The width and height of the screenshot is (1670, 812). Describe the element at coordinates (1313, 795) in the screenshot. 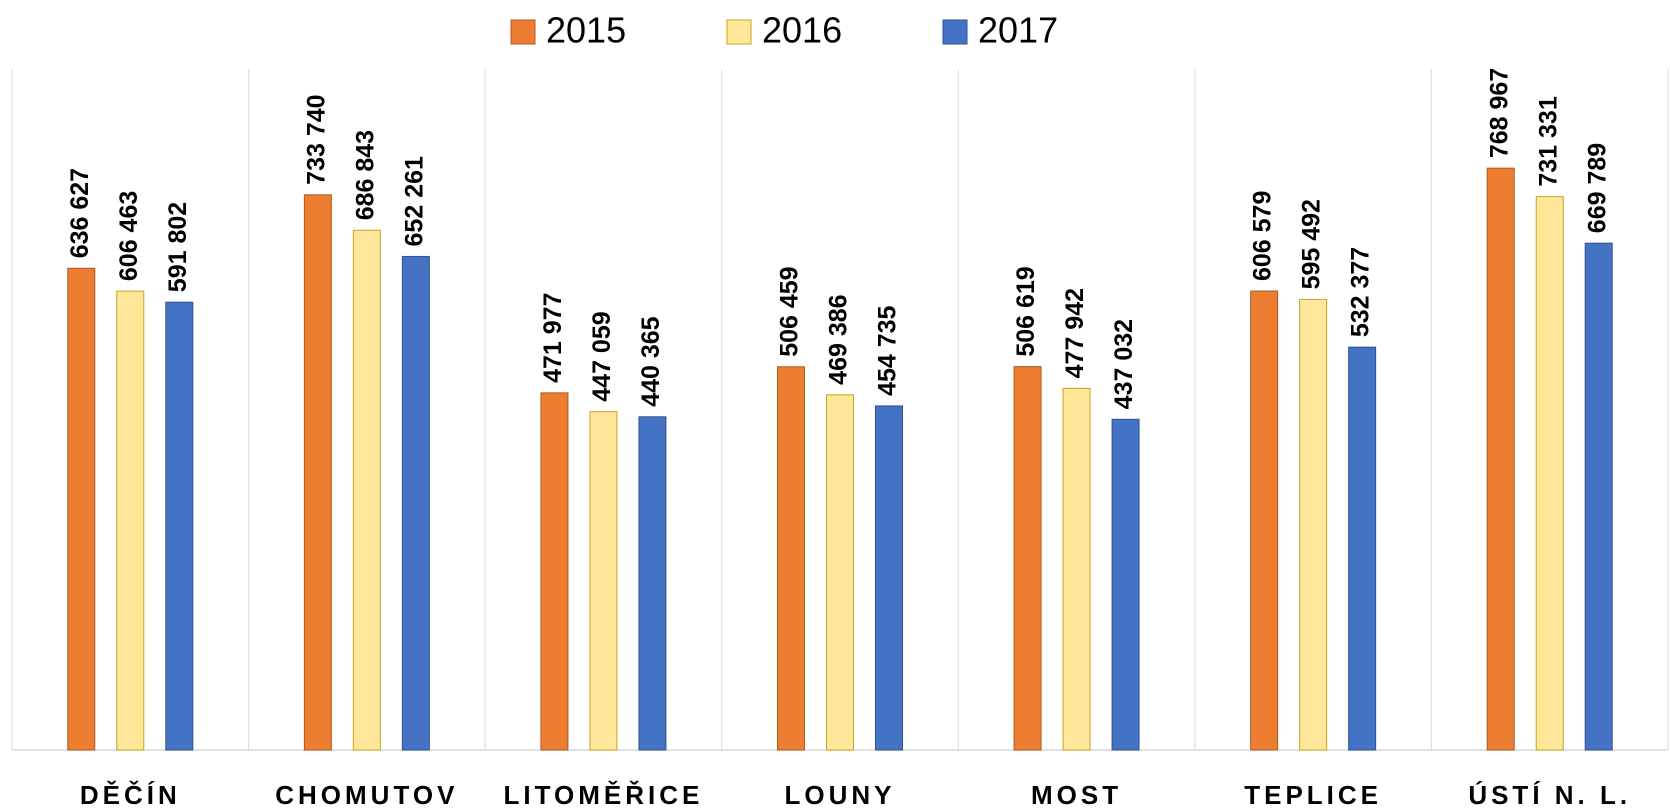

I see `x-tick-label: TEPLICE` at that location.